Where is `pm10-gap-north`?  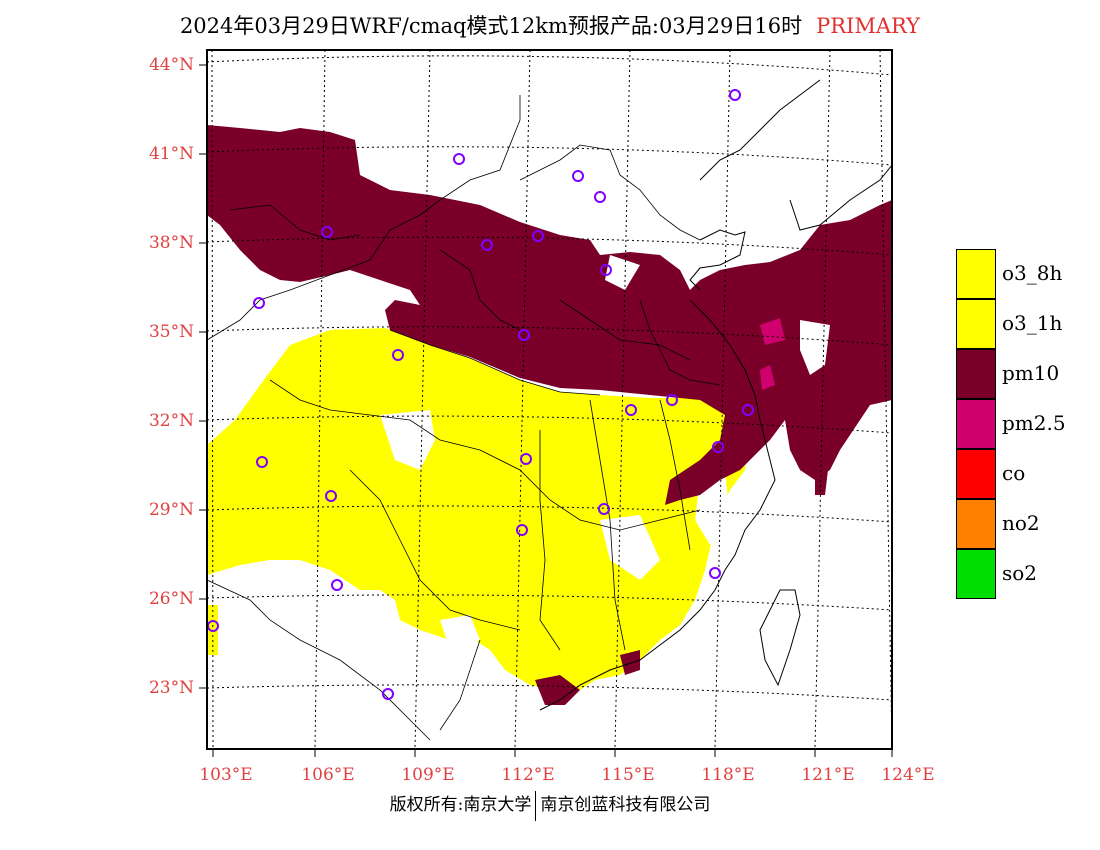 pm10-gap-north is located at coordinates (622, 272).